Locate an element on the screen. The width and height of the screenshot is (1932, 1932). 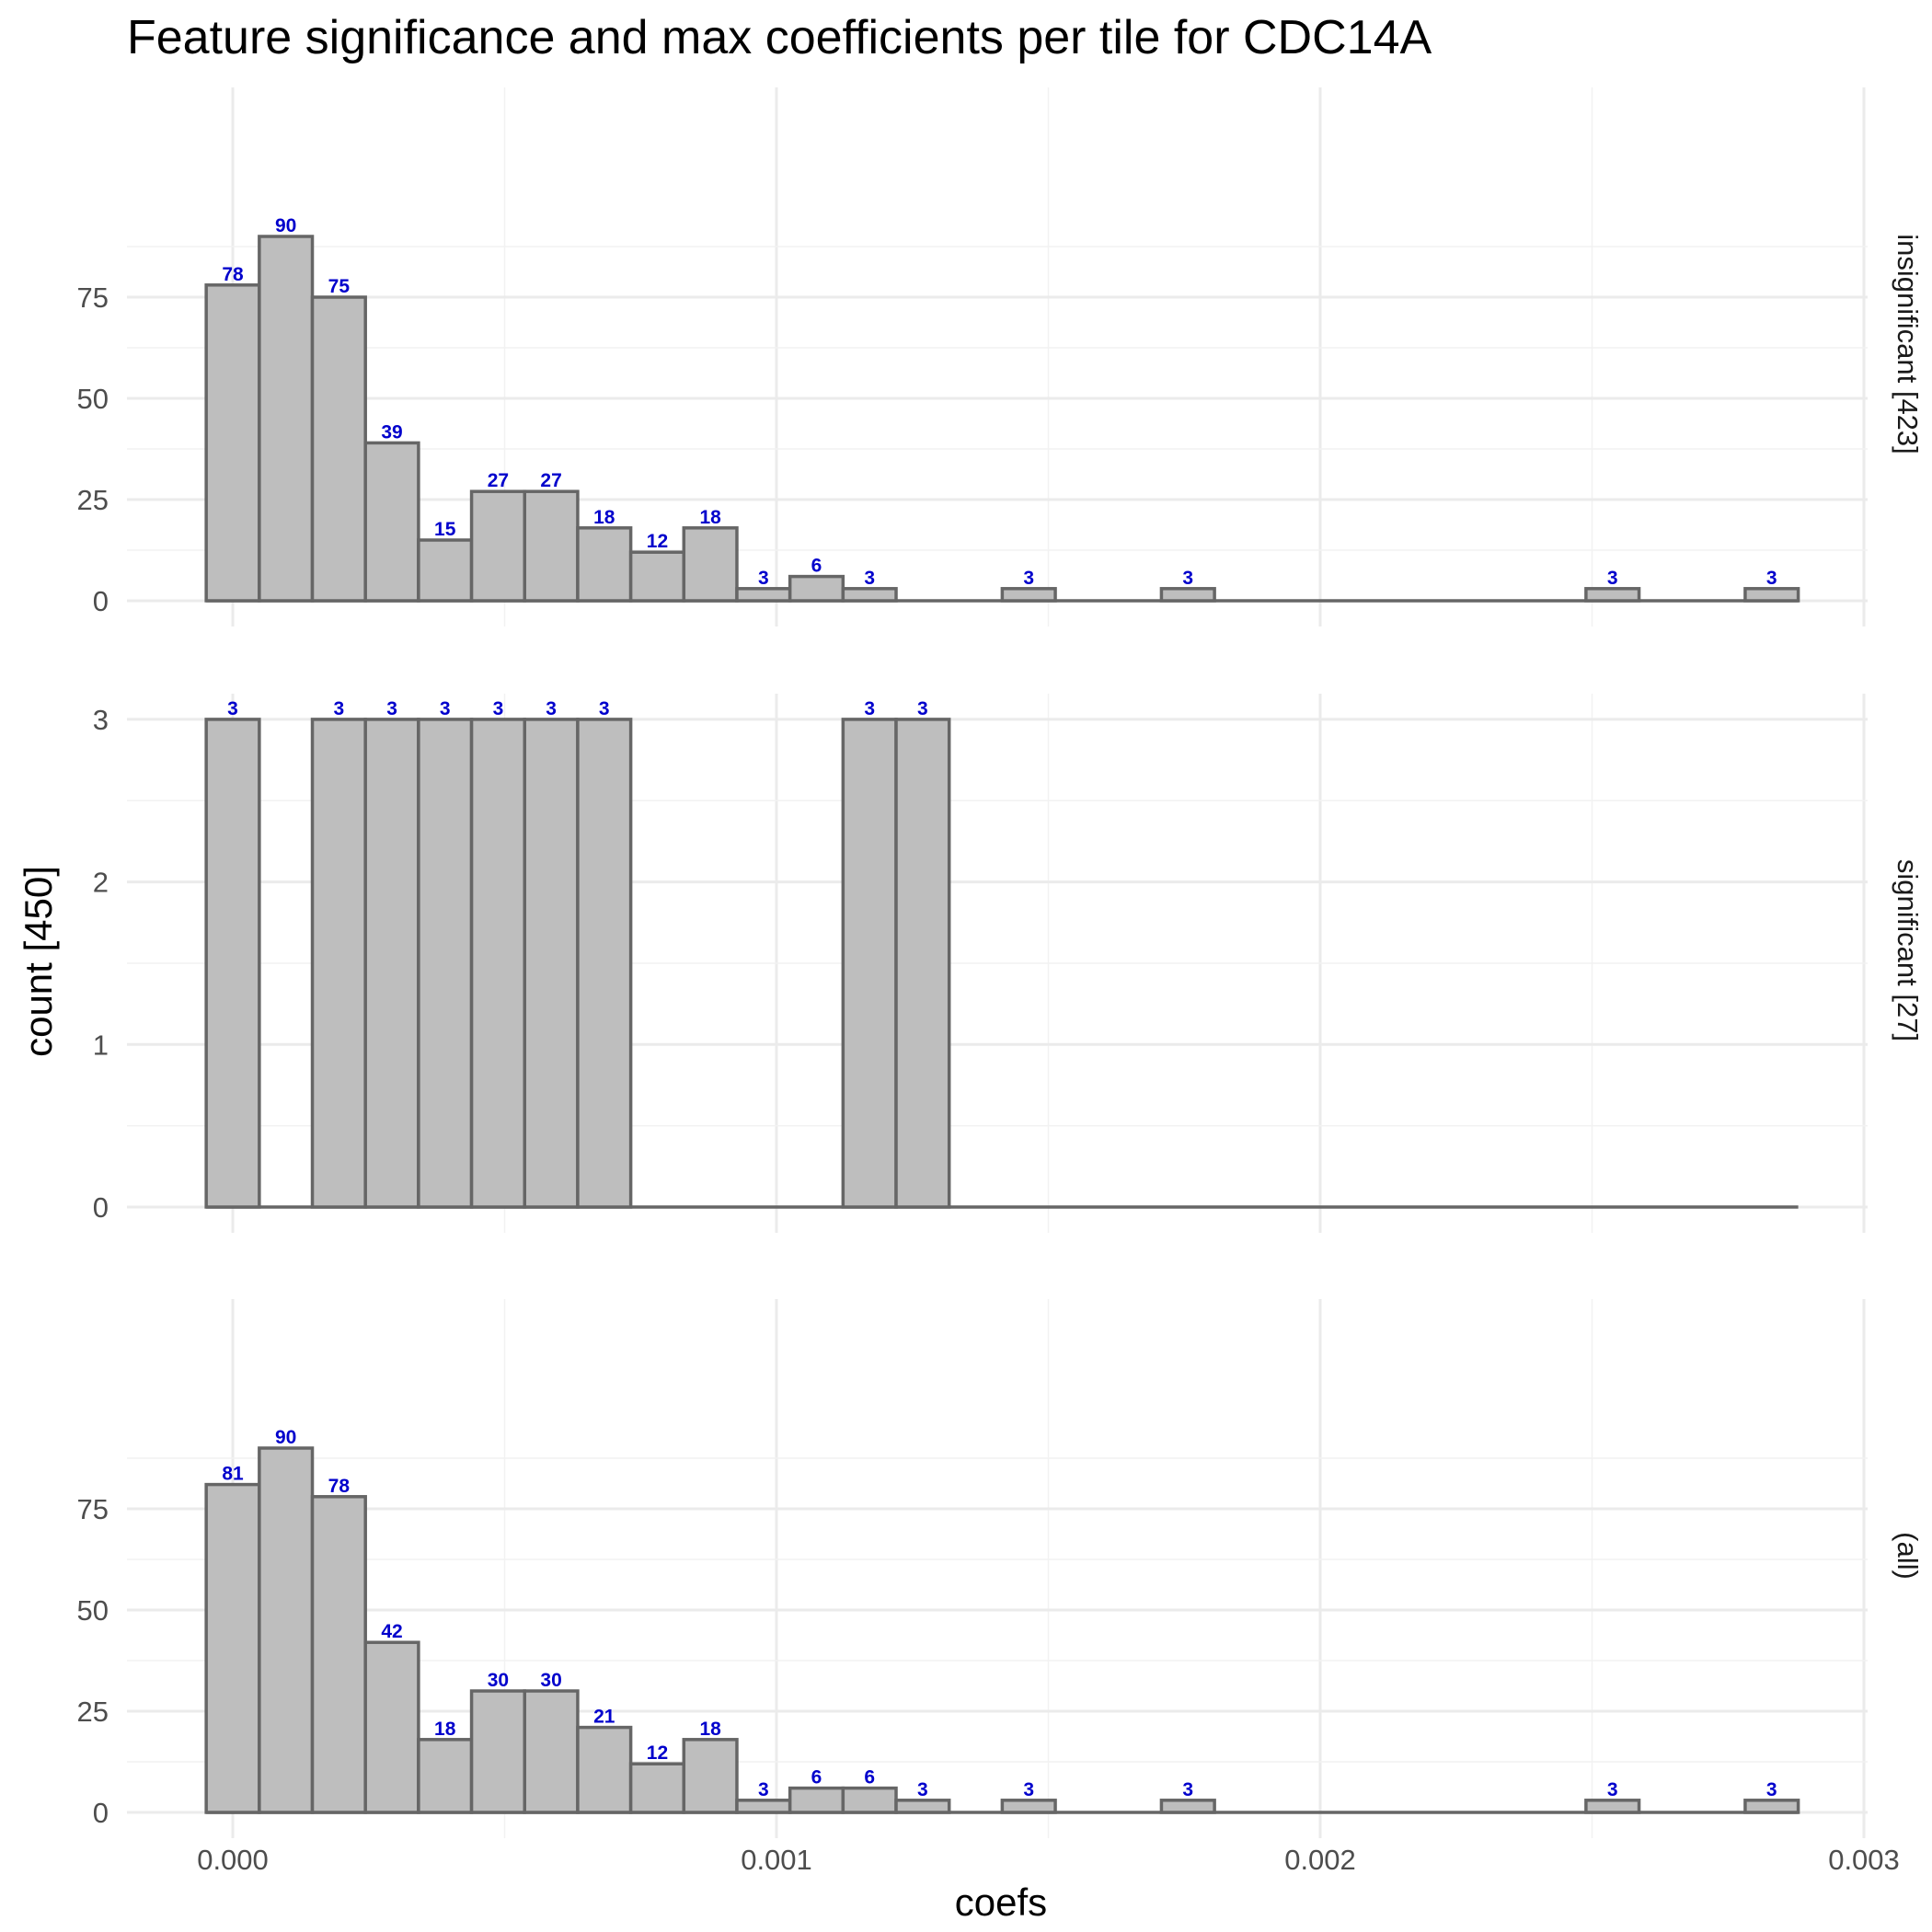
x-tick-label: 0.002 is located at coordinates (1320, 1860).